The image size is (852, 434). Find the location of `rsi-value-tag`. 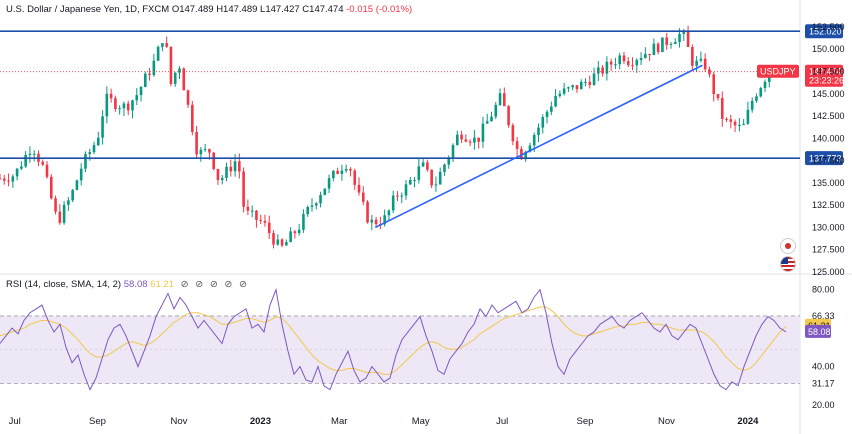

rsi-value-tag is located at coordinates (818, 331).